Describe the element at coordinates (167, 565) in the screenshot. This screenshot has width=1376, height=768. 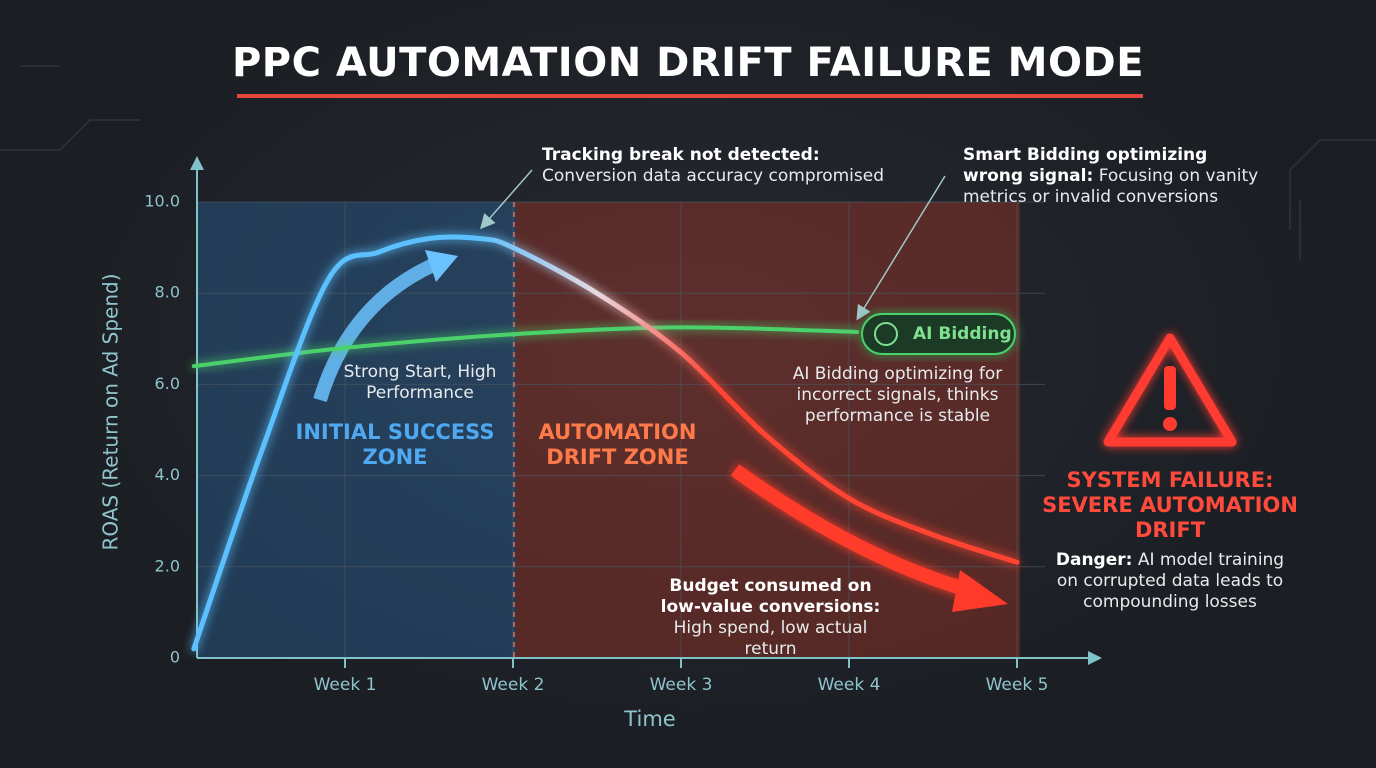
I see `y-tick-label: 2.0` at that location.